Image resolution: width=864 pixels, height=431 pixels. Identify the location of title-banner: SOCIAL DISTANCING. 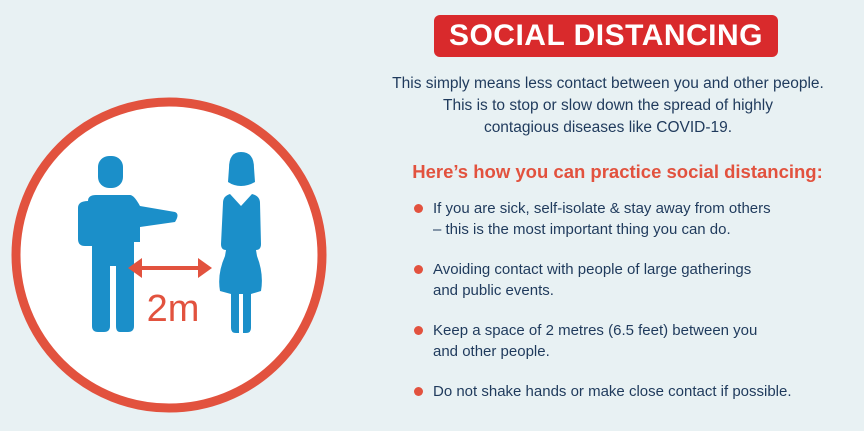
(606, 36).